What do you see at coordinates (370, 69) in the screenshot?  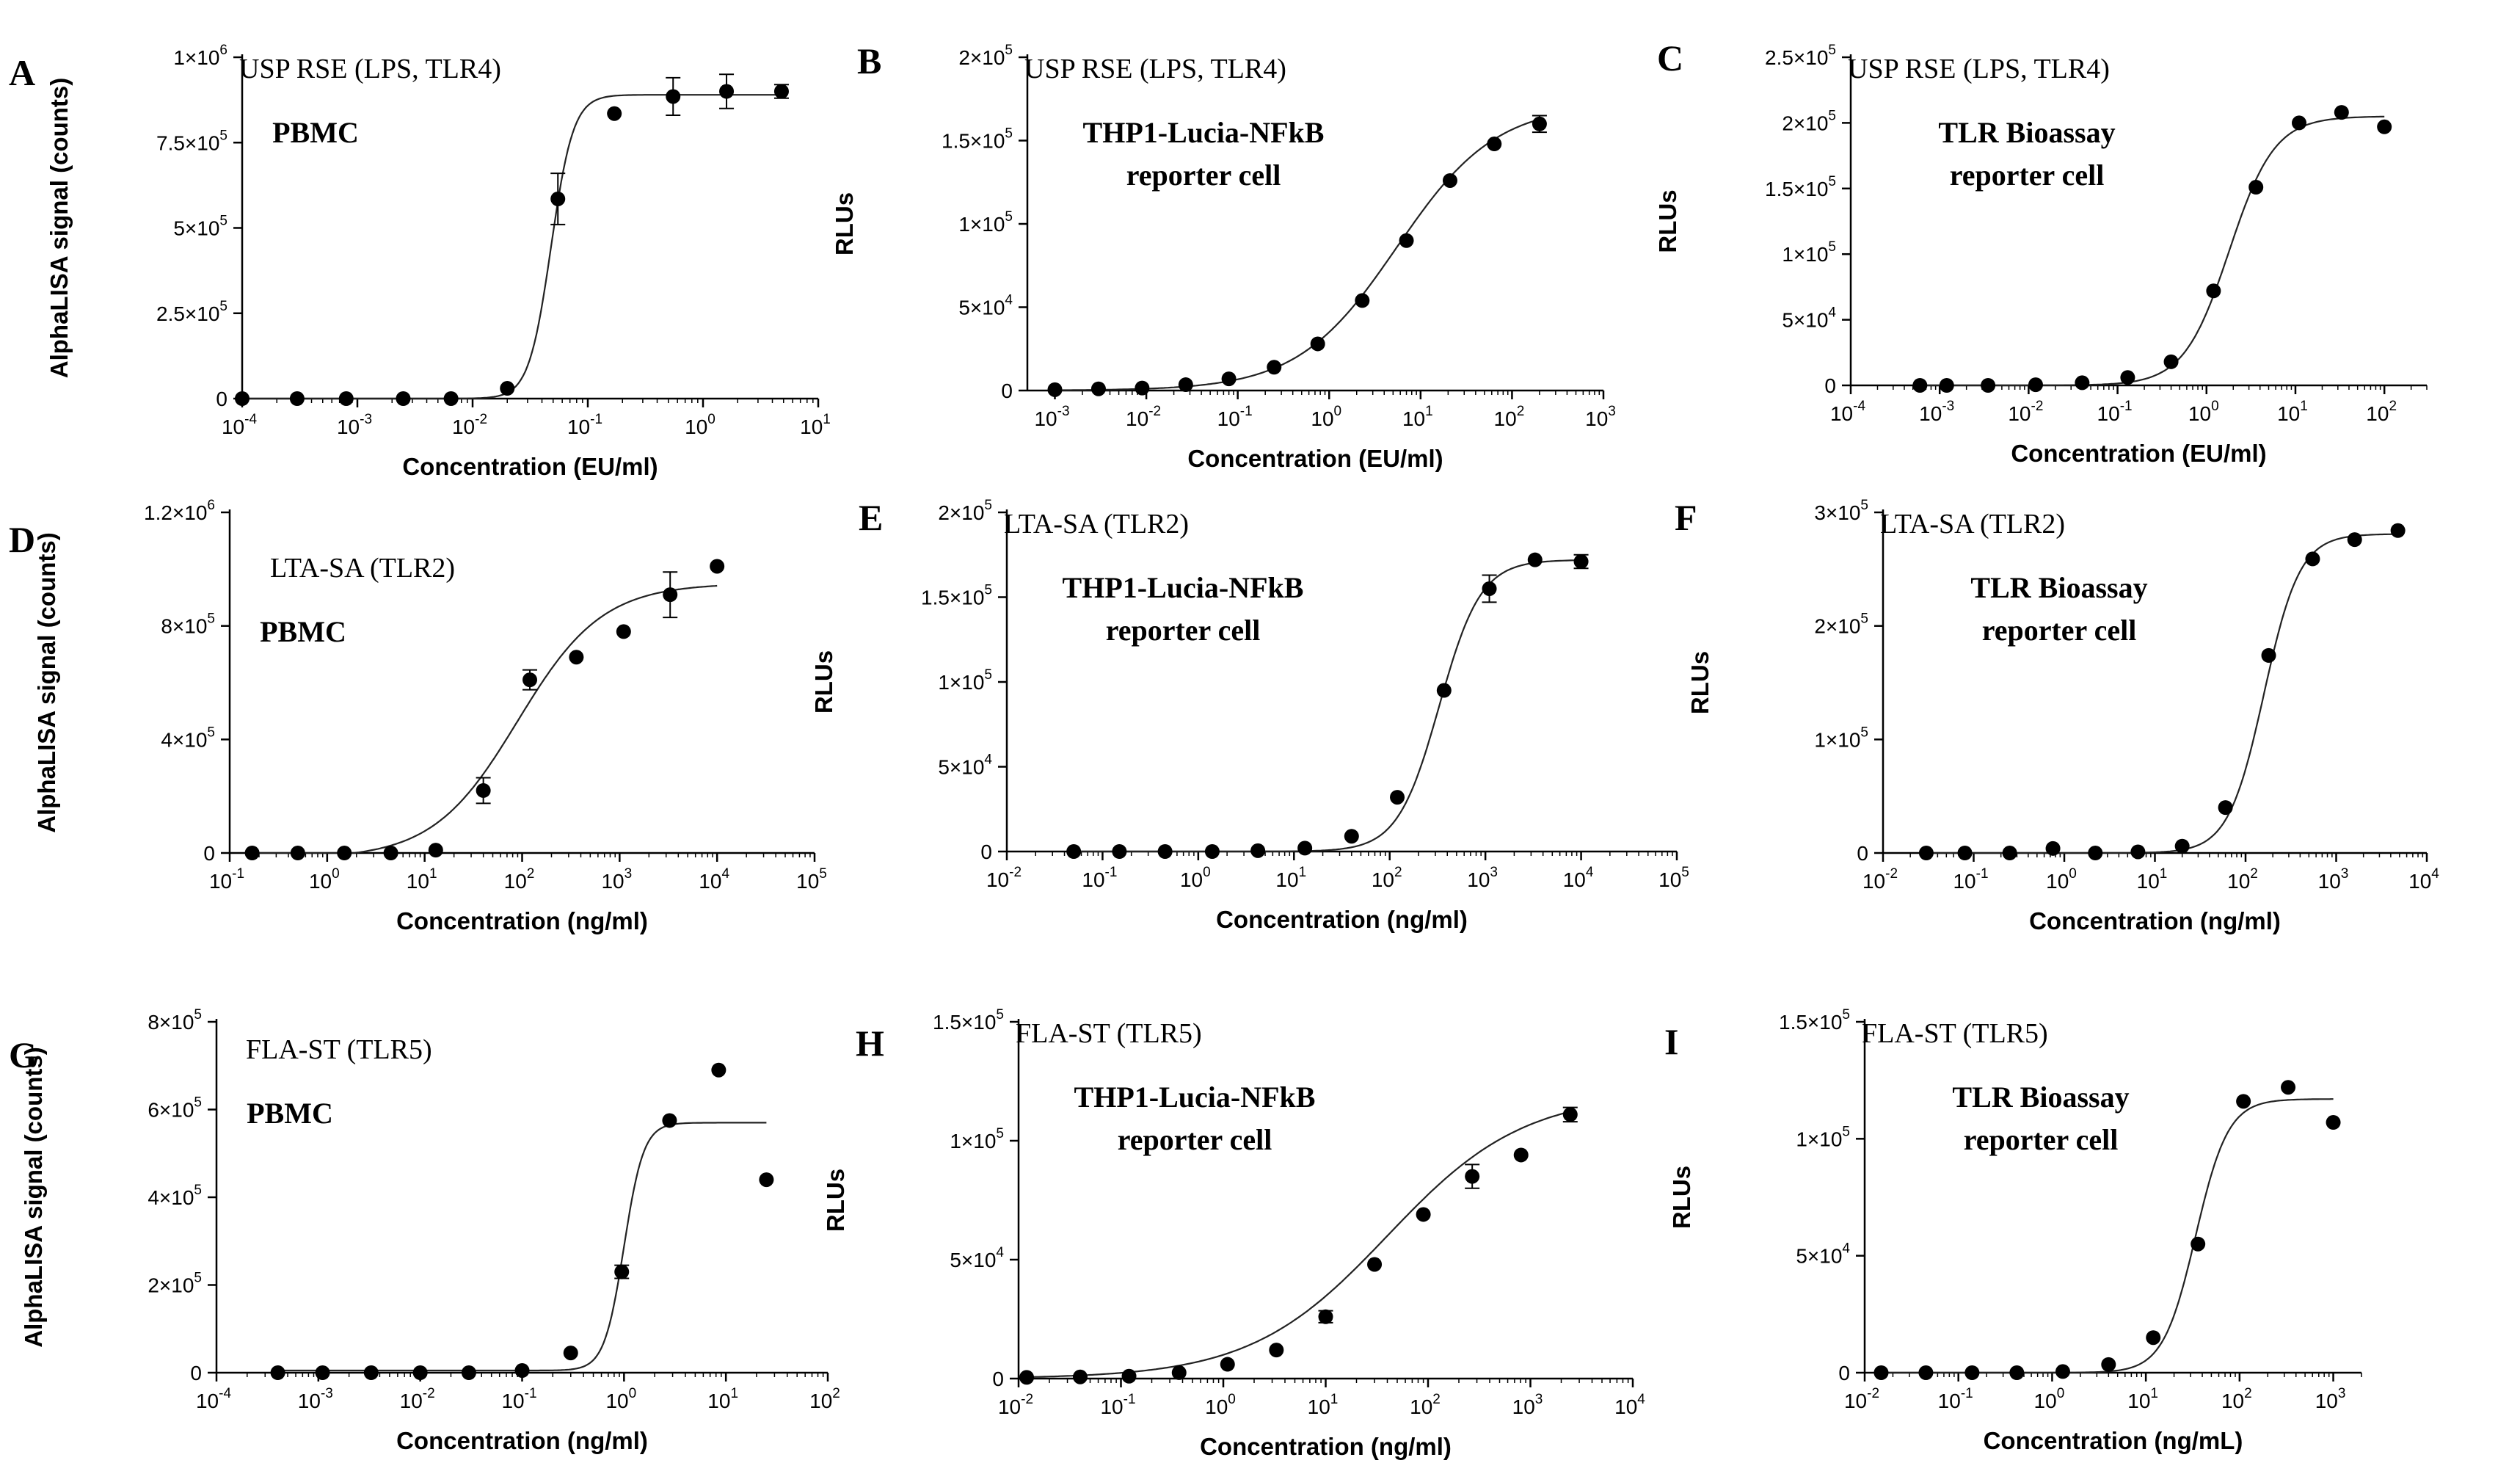 I see `panel-subtitle: USP RSE (LPS, TLR4)` at bounding box center [370, 69].